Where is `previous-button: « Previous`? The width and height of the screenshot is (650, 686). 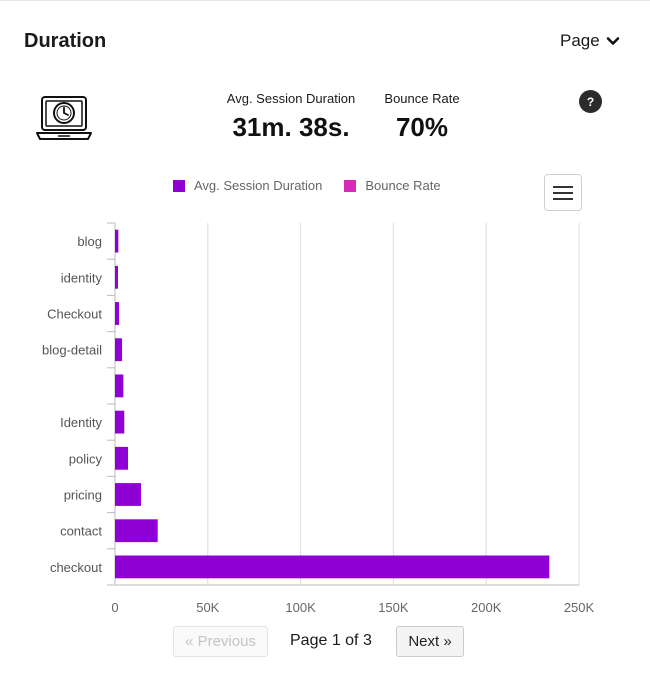 previous-button: « Previous is located at coordinates (220, 641).